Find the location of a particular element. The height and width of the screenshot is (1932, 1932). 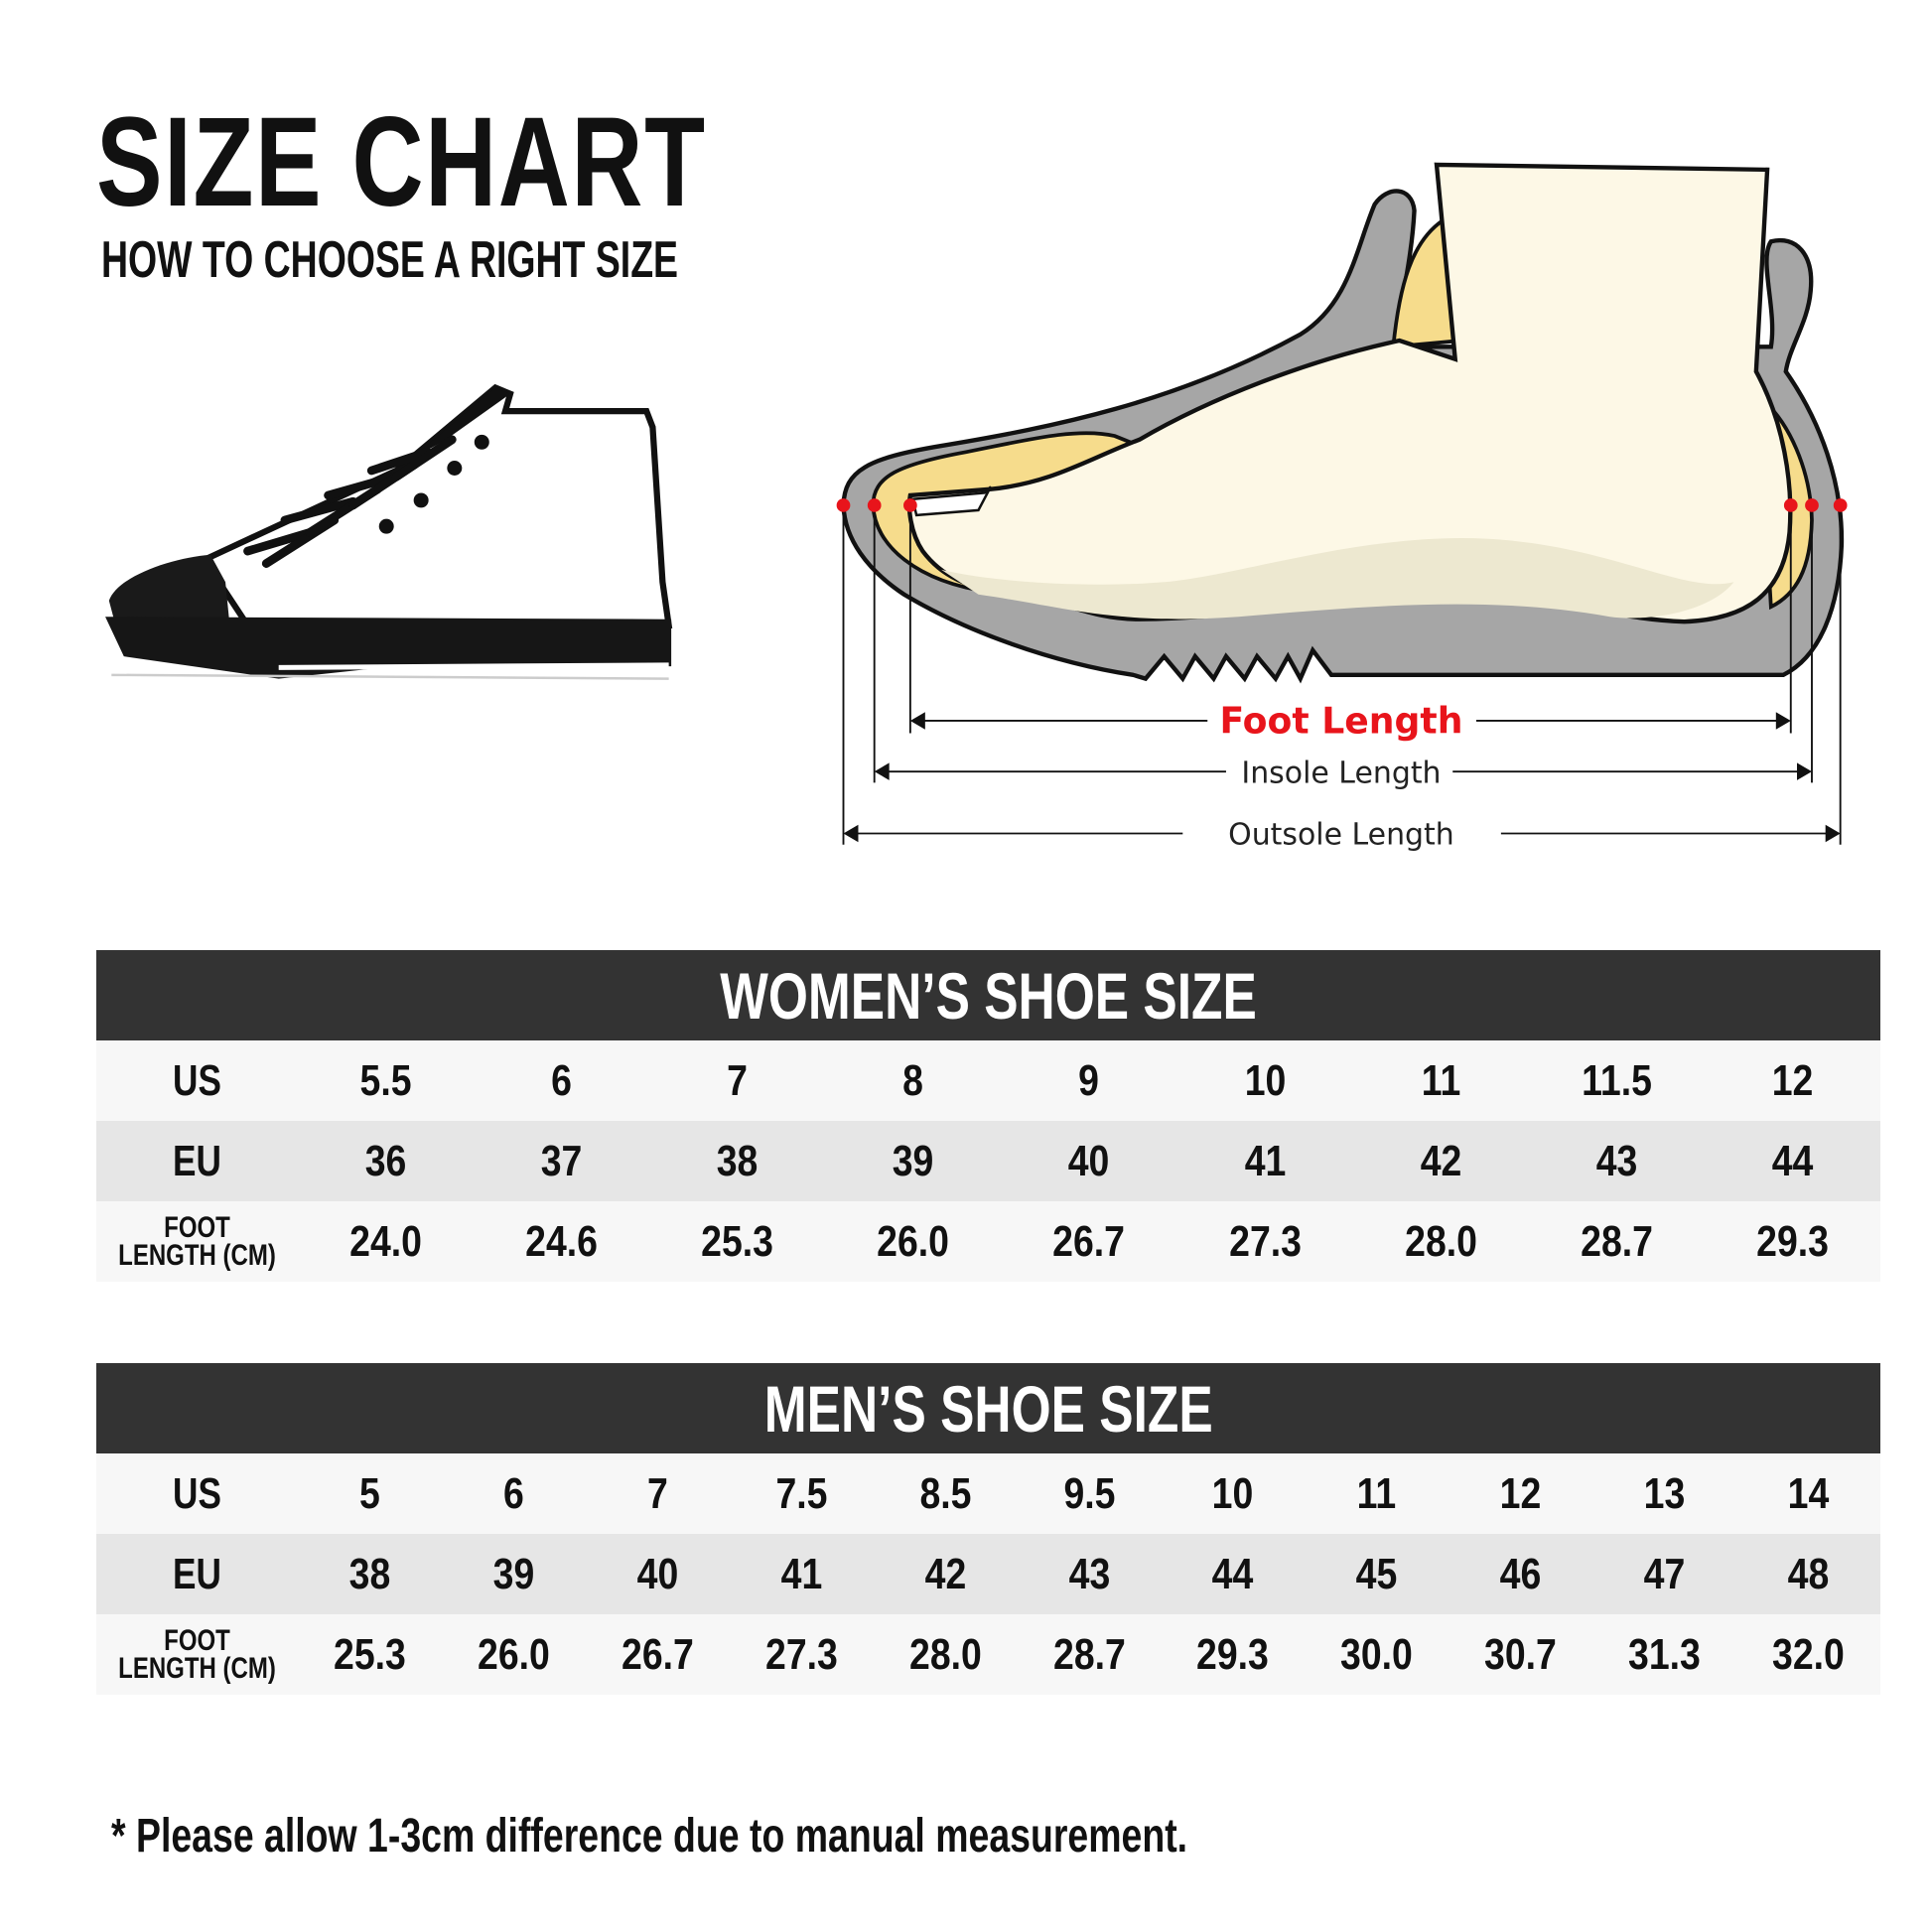

table-cell: 30.0 is located at coordinates (1377, 1654).